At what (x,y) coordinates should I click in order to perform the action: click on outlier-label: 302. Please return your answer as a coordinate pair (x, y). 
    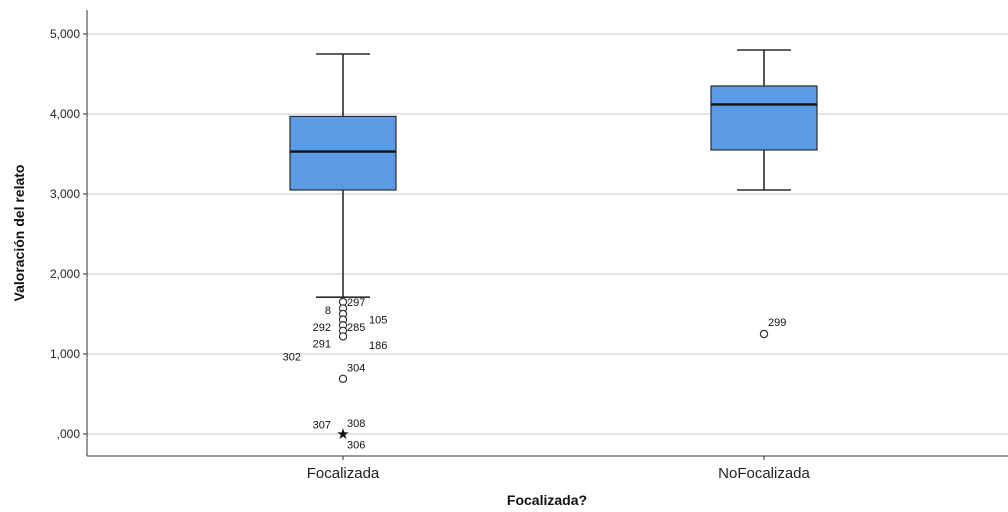
    Looking at the image, I should click on (292, 357).